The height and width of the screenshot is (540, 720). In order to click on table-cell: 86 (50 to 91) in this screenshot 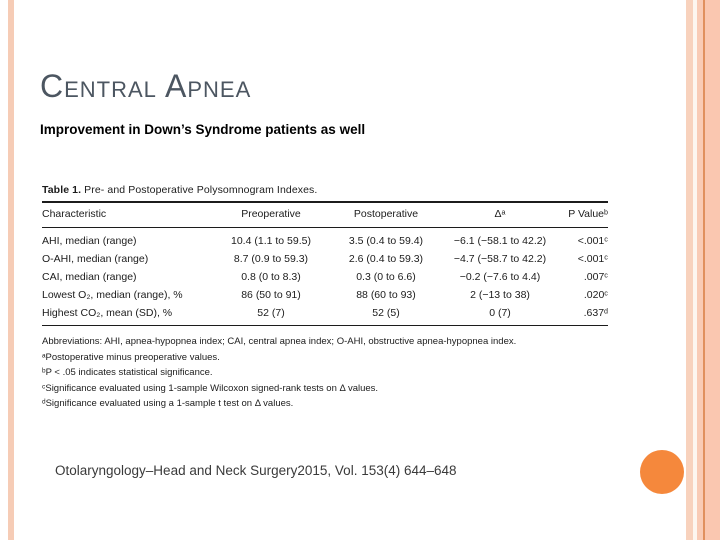, I will do `click(271, 295)`.